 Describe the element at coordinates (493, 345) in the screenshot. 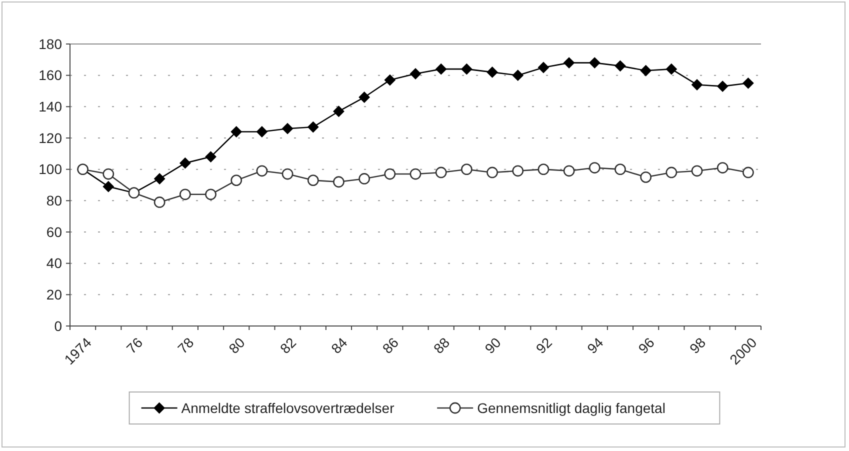

I see `x-tick-label: 90` at that location.